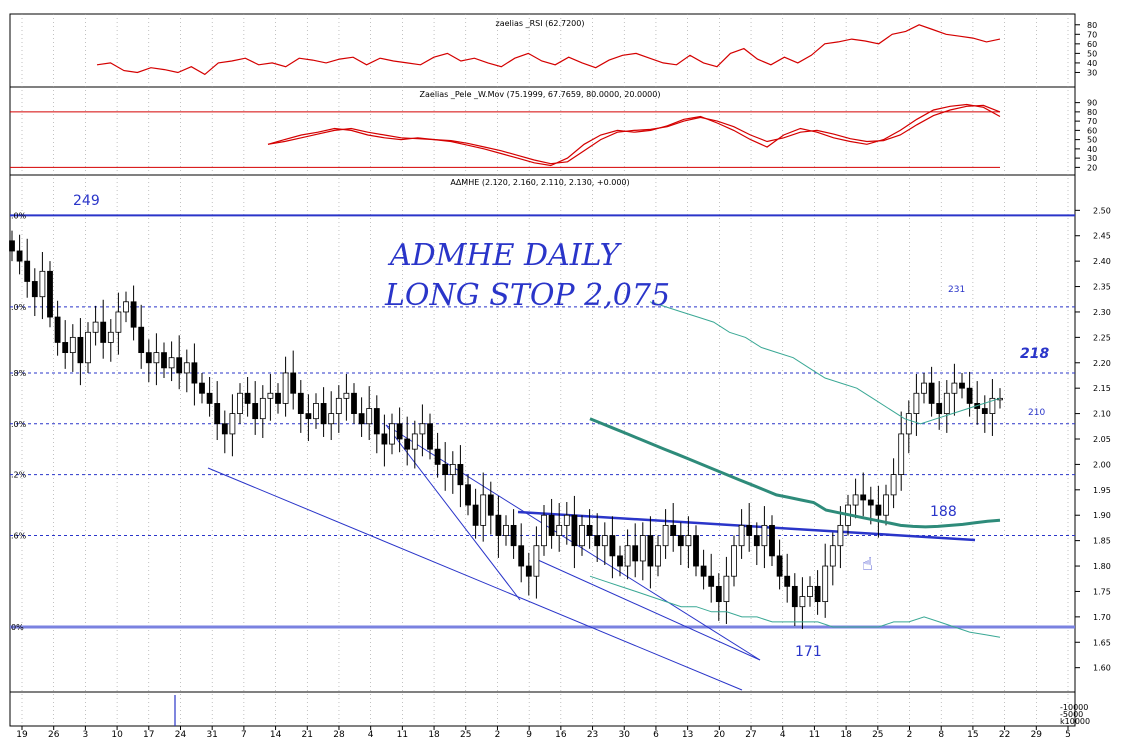  I want to click on x-tick-label: 3, so click(86, 735).